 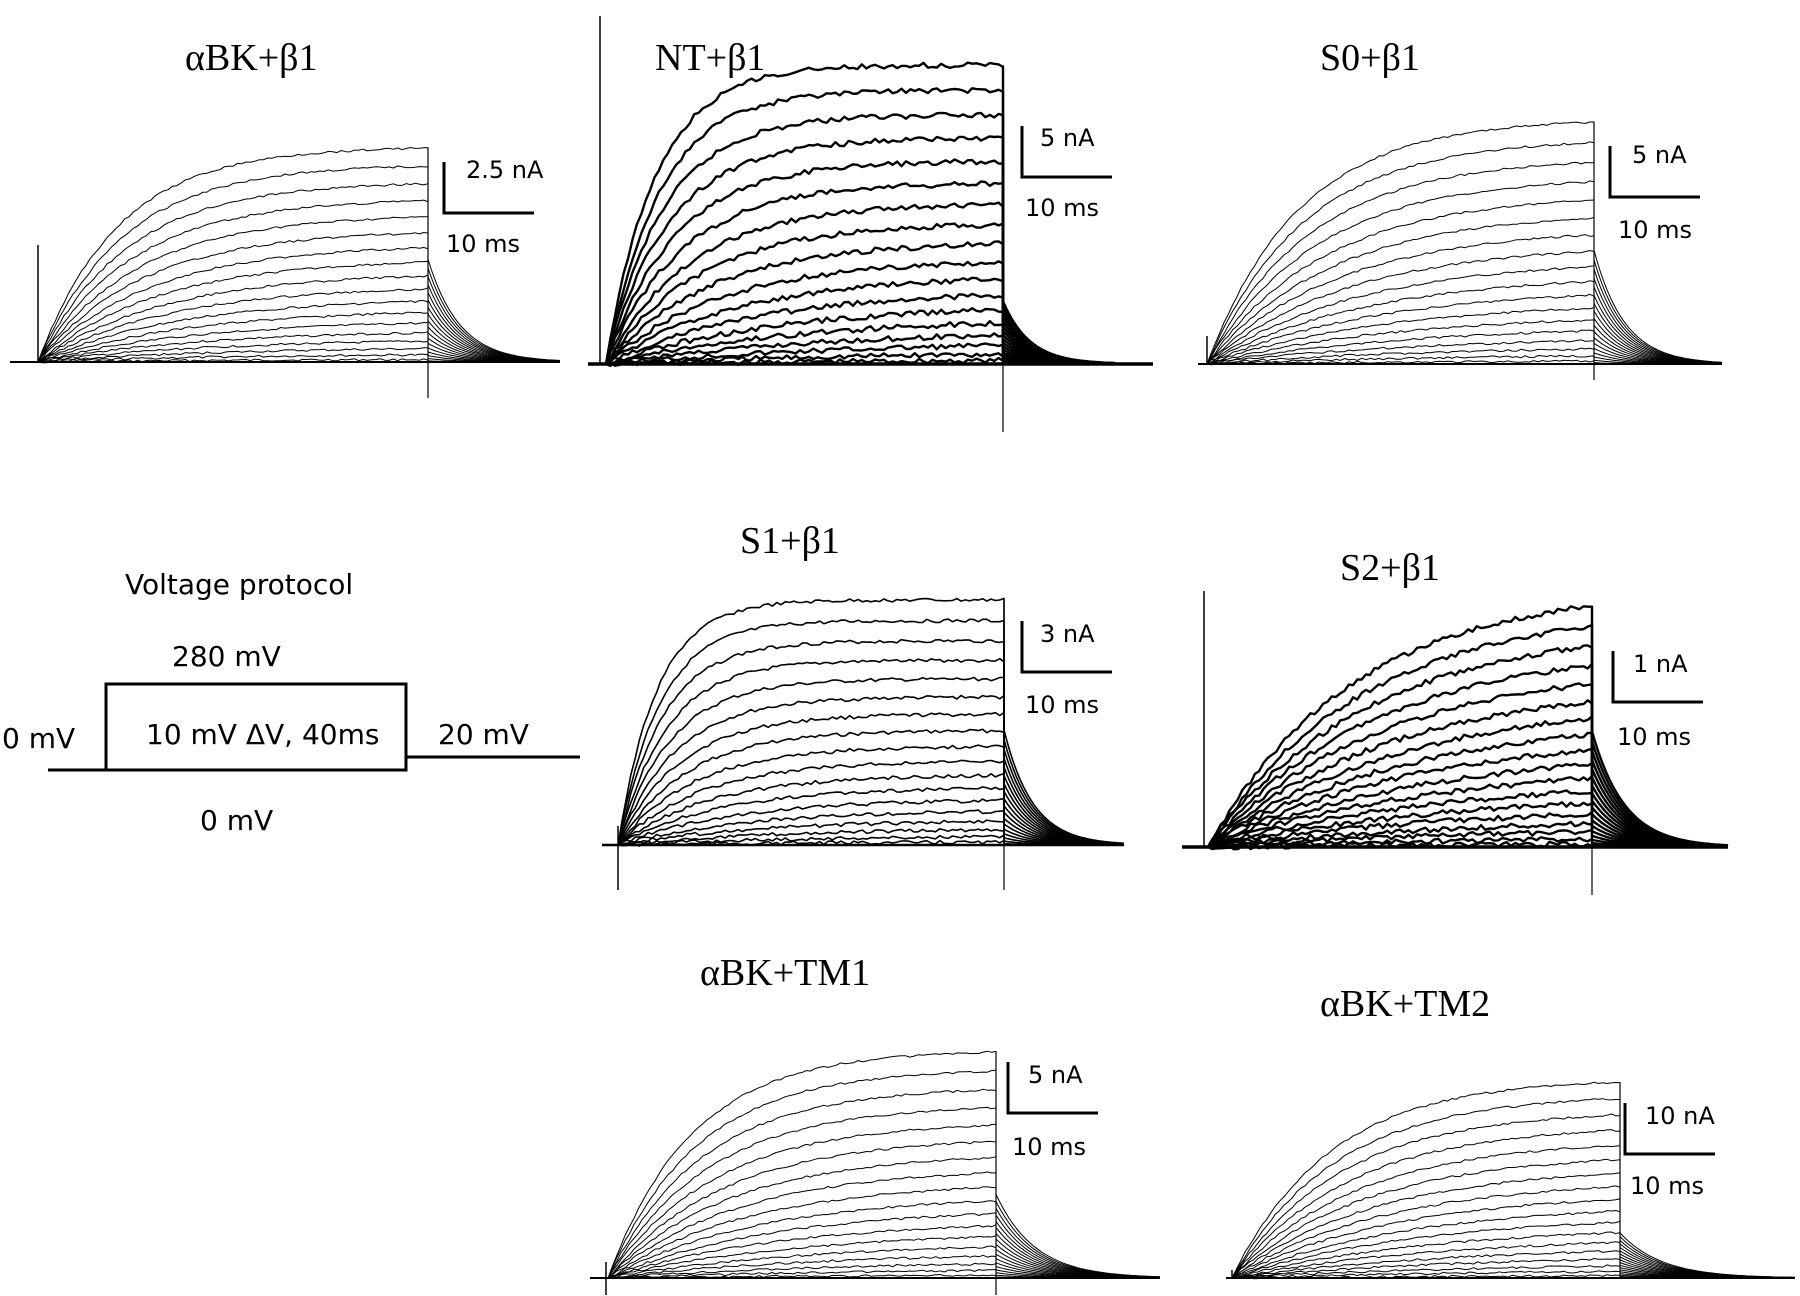 I want to click on scale-bar-s2-b1, so click(x=1657, y=677).